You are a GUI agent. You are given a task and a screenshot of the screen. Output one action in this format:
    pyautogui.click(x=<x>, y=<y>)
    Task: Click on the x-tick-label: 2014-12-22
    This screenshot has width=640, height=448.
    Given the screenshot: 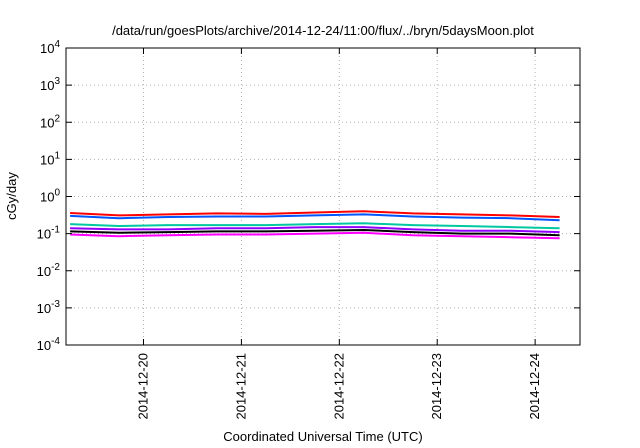 What is the action you would take?
    pyautogui.click(x=338, y=386)
    